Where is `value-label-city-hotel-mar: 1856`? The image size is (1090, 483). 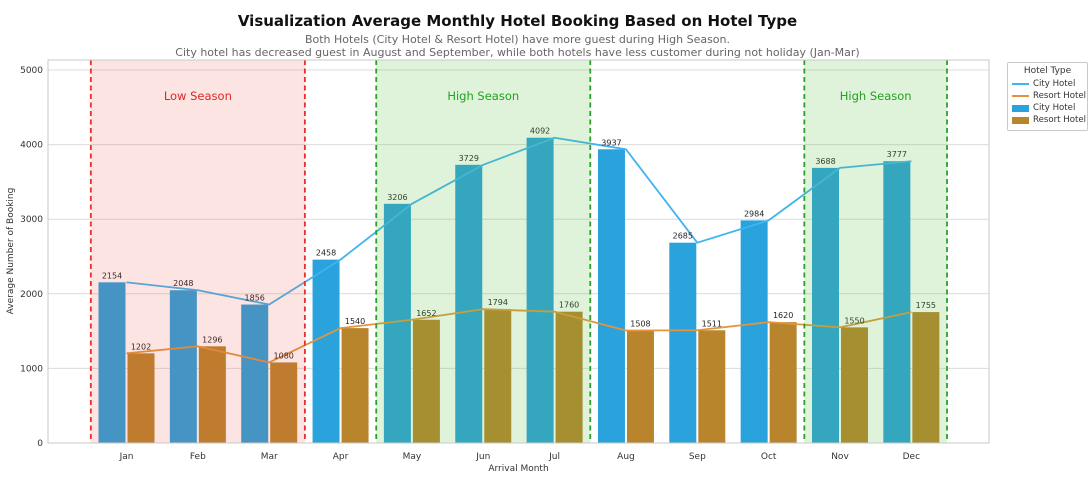
value-label-city-hotel-mar: 1856 is located at coordinates (255, 298).